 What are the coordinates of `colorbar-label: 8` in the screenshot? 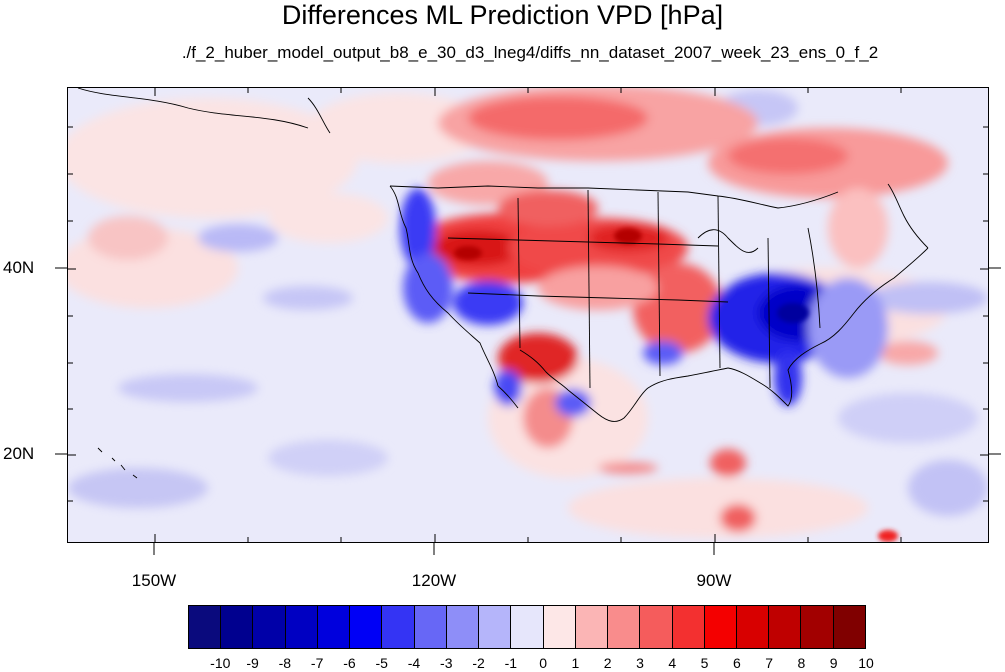 It's located at (801, 663).